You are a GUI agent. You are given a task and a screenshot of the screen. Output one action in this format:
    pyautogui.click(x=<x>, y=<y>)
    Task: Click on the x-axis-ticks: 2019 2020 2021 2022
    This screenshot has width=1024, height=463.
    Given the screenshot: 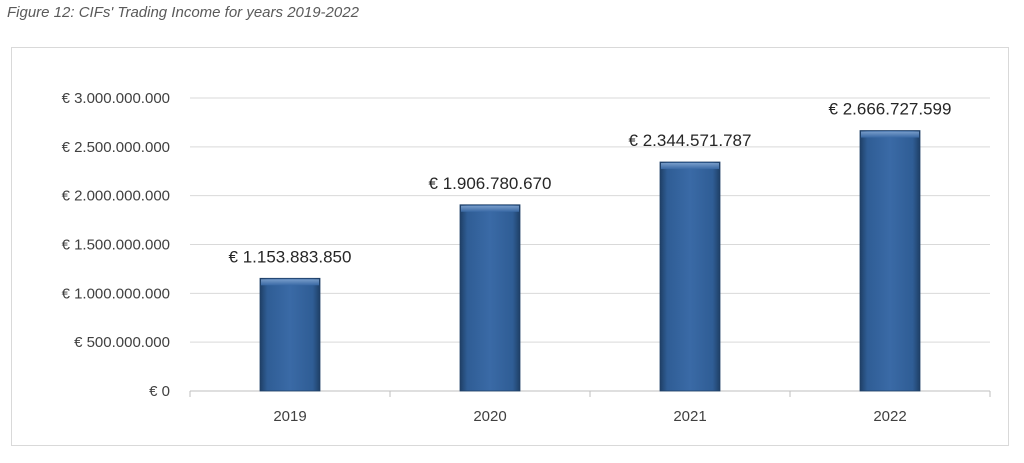 What is the action you would take?
    pyautogui.click(x=589, y=416)
    